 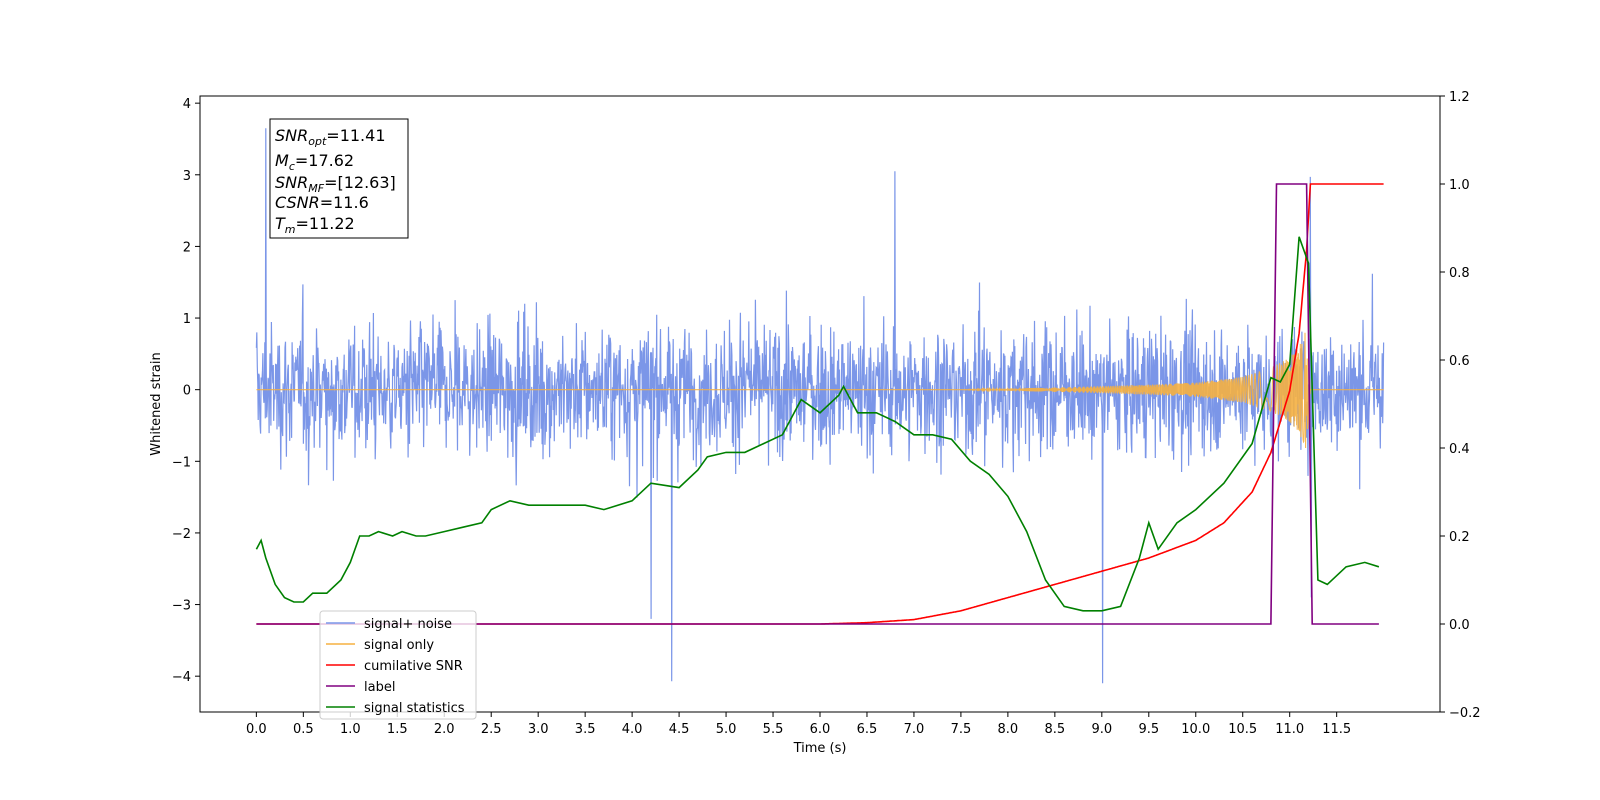 I want to click on x-tick-label: 1.0, so click(x=350, y=729).